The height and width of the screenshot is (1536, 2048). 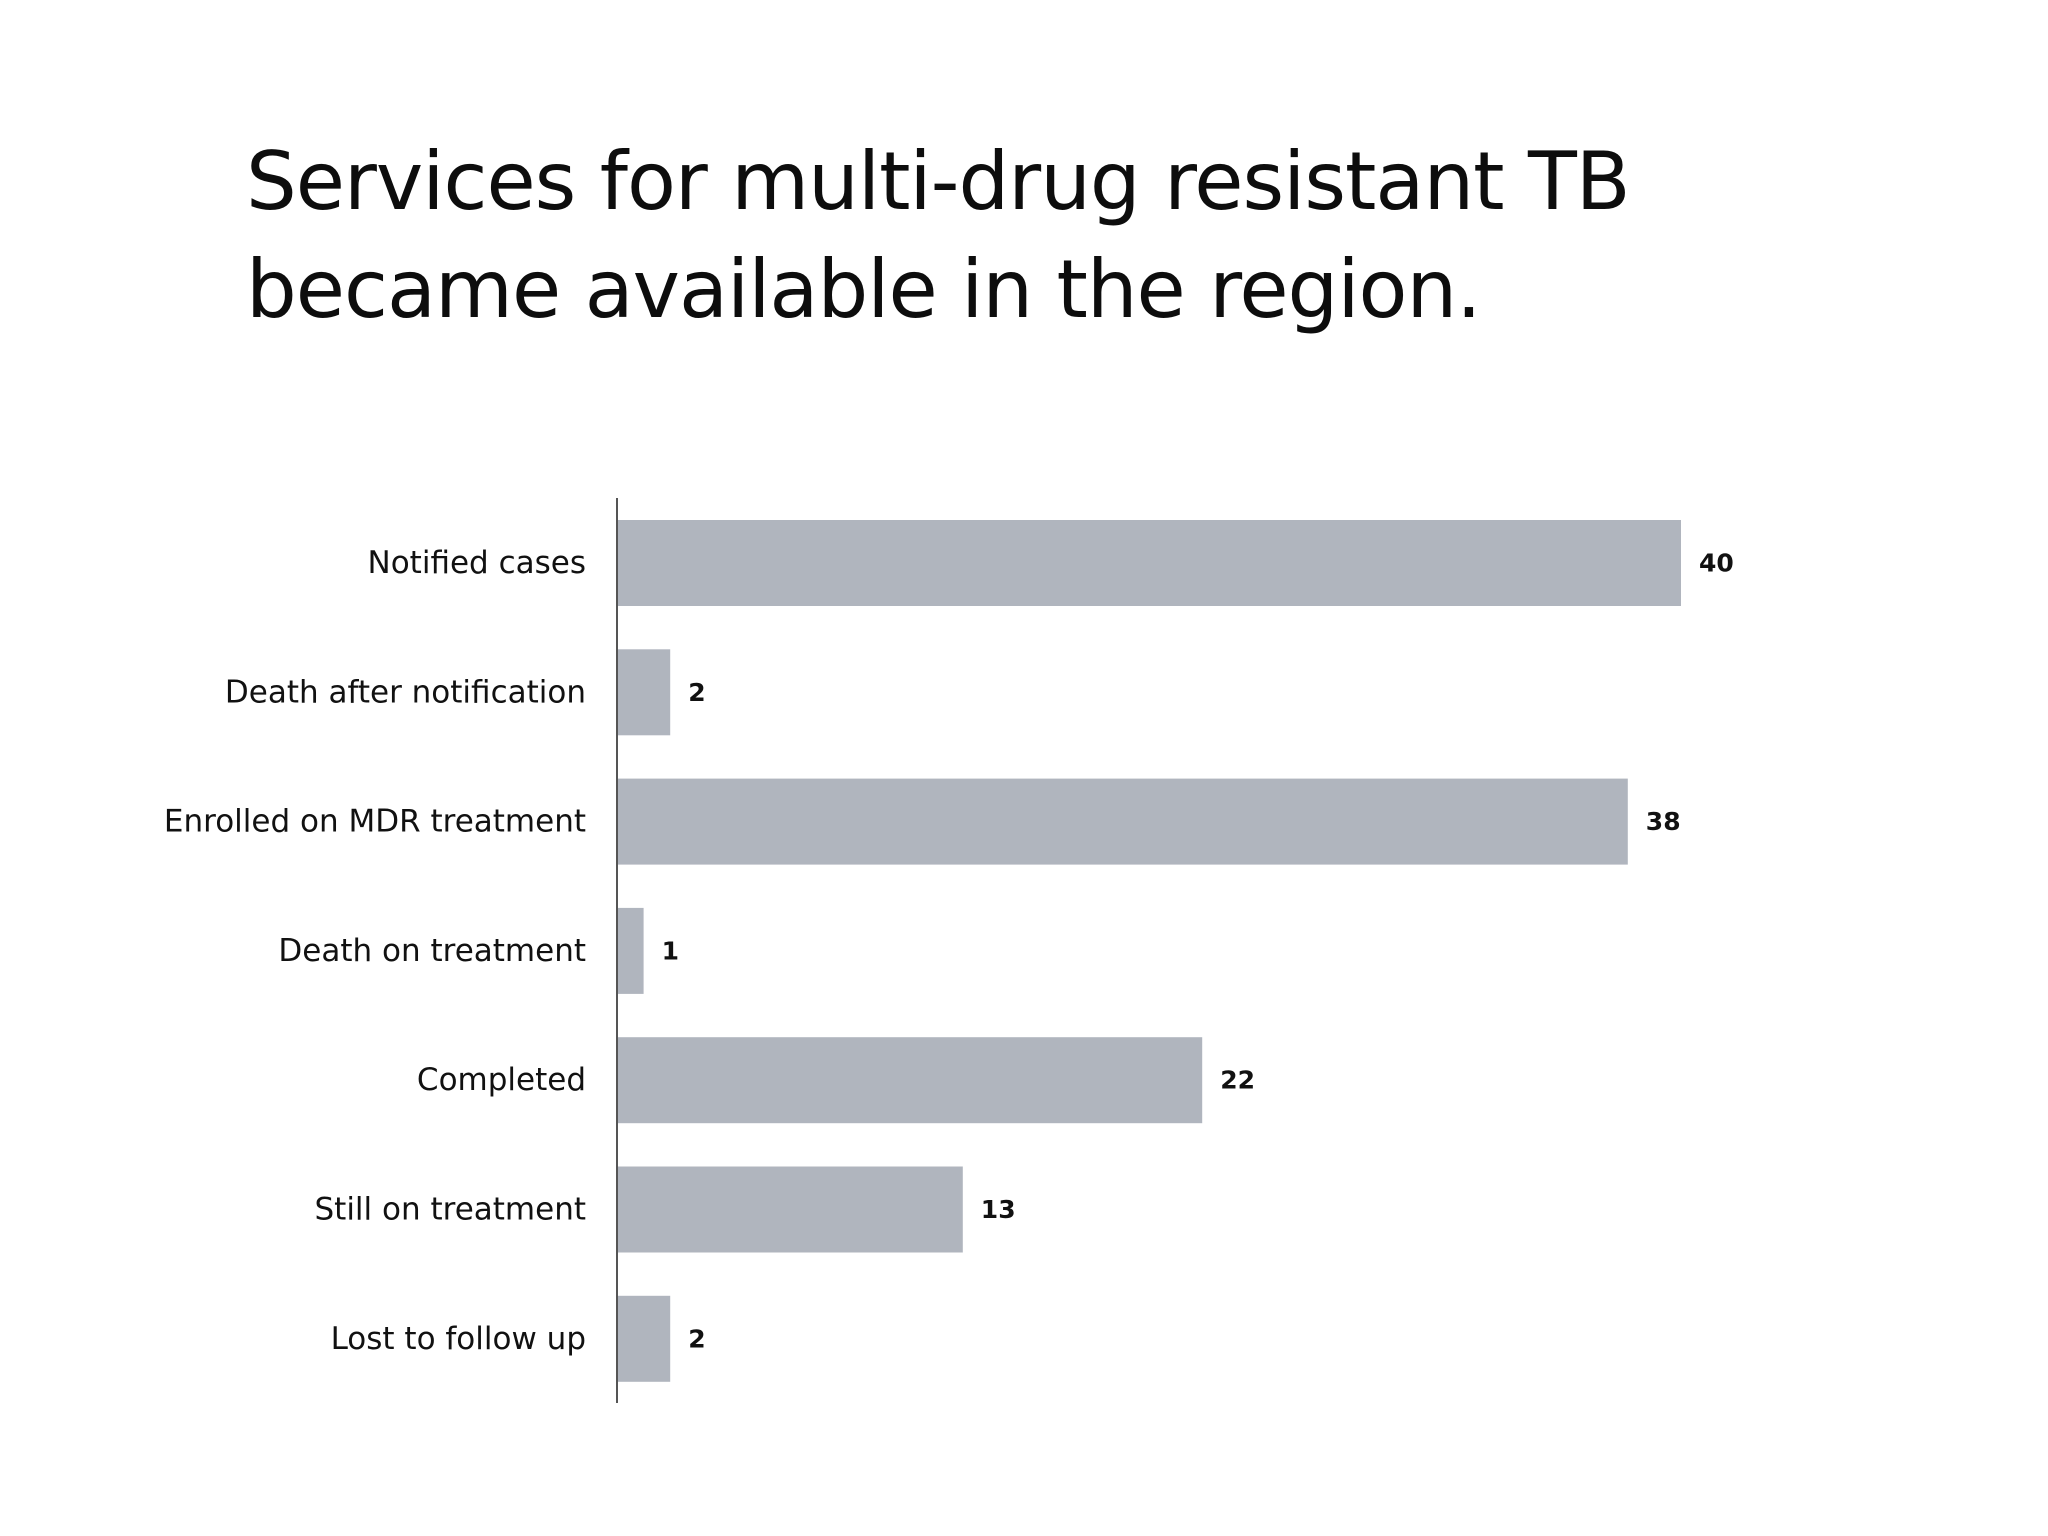 I want to click on category-label-lost-to-follow-up: Lost to follow up, so click(x=458, y=1339).